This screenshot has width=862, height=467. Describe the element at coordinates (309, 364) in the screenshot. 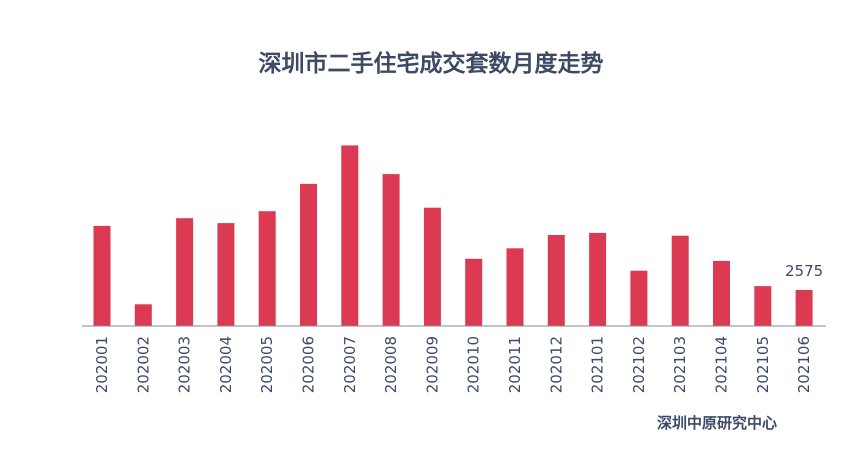

I see `x-tick-label: 202006` at that location.